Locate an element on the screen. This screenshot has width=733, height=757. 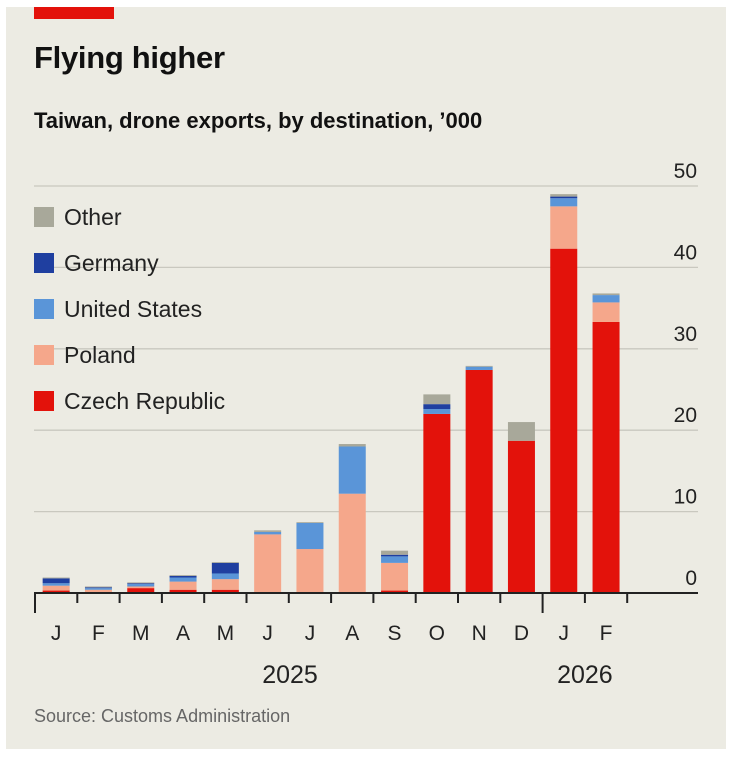
y-axis-labels: 0 10 20 30 40 50 is located at coordinates (685, 375).